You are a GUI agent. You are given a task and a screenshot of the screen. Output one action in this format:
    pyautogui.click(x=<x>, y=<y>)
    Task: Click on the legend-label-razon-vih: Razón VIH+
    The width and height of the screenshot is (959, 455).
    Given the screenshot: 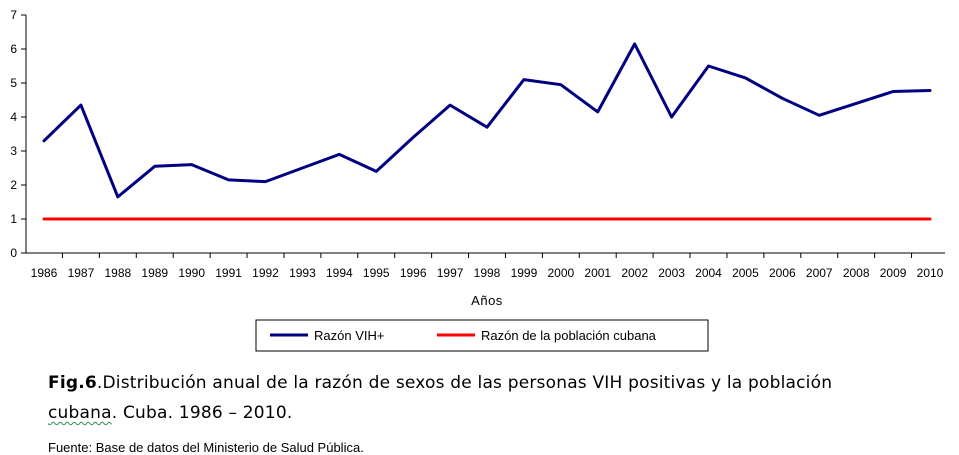 What is the action you would take?
    pyautogui.click(x=349, y=335)
    